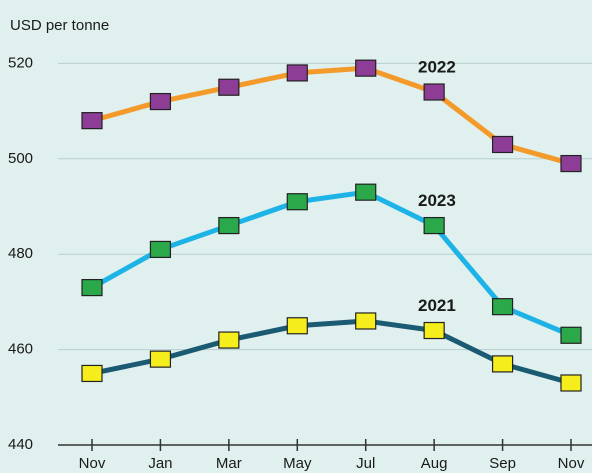  Describe the element at coordinates (502, 463) in the screenshot. I see `x-tick-label: Sep` at that location.